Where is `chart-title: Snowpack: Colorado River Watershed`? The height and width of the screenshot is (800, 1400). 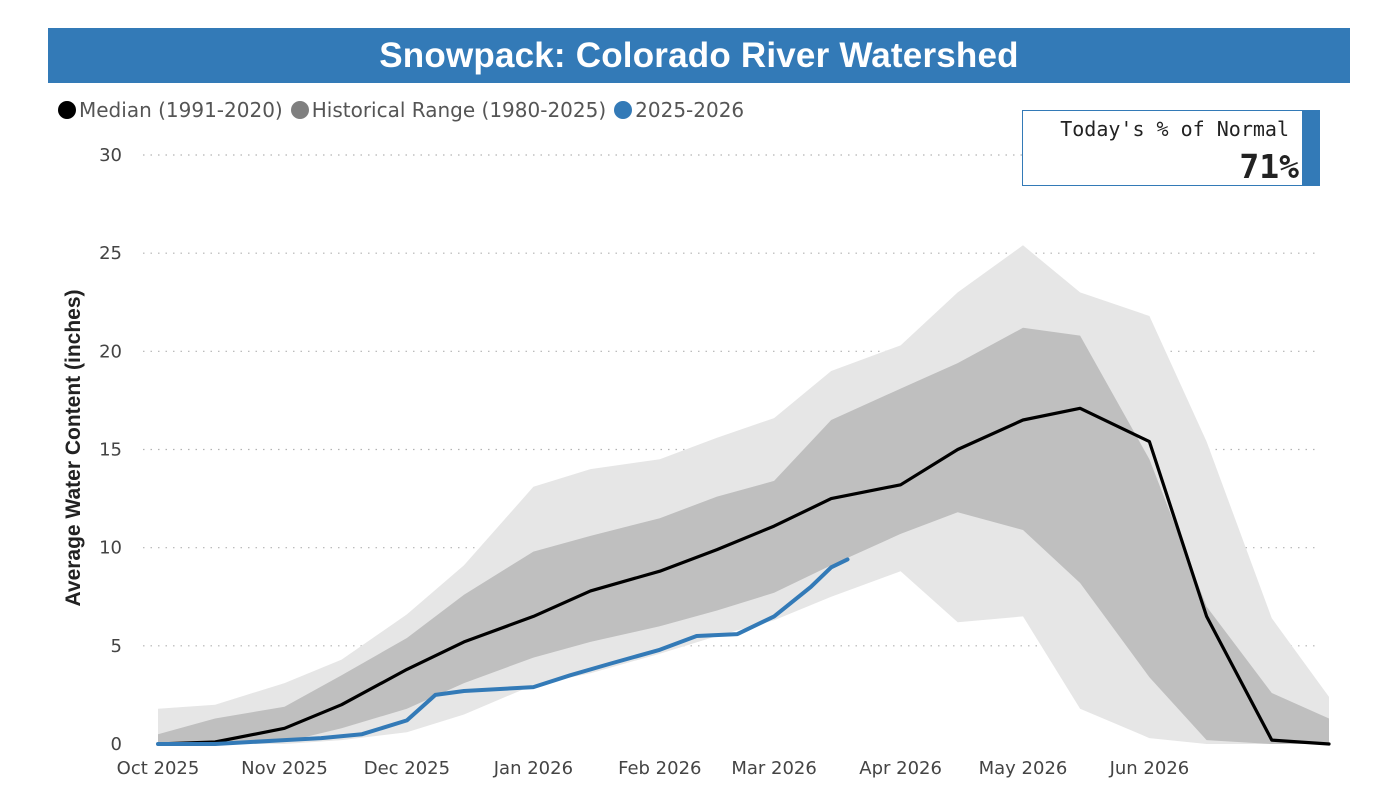 chart-title: Snowpack: Colorado River Watershed is located at coordinates (699, 55).